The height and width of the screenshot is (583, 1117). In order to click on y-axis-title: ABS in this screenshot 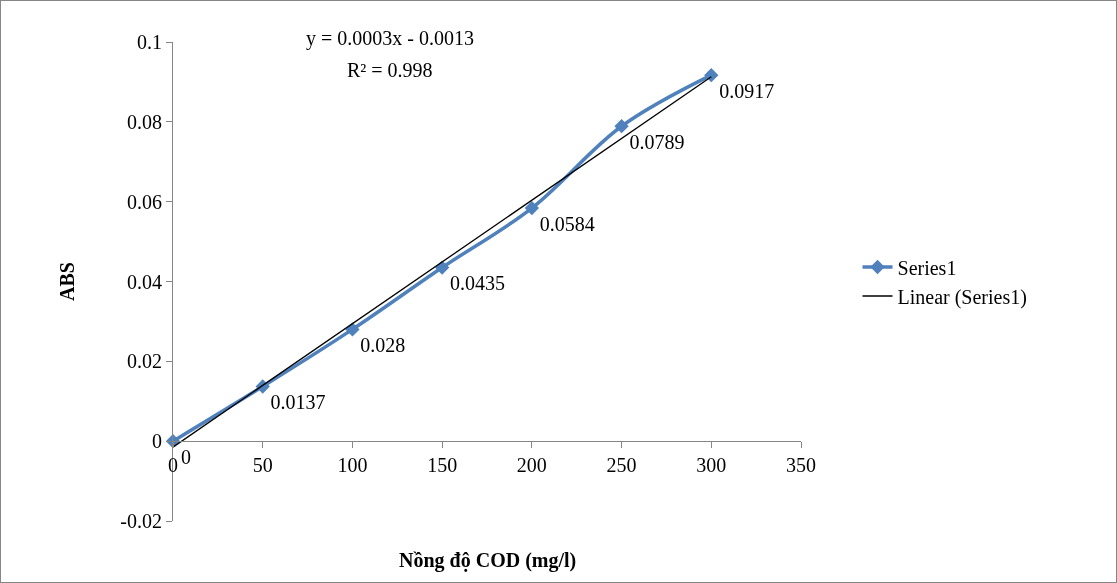, I will do `click(66, 281)`.